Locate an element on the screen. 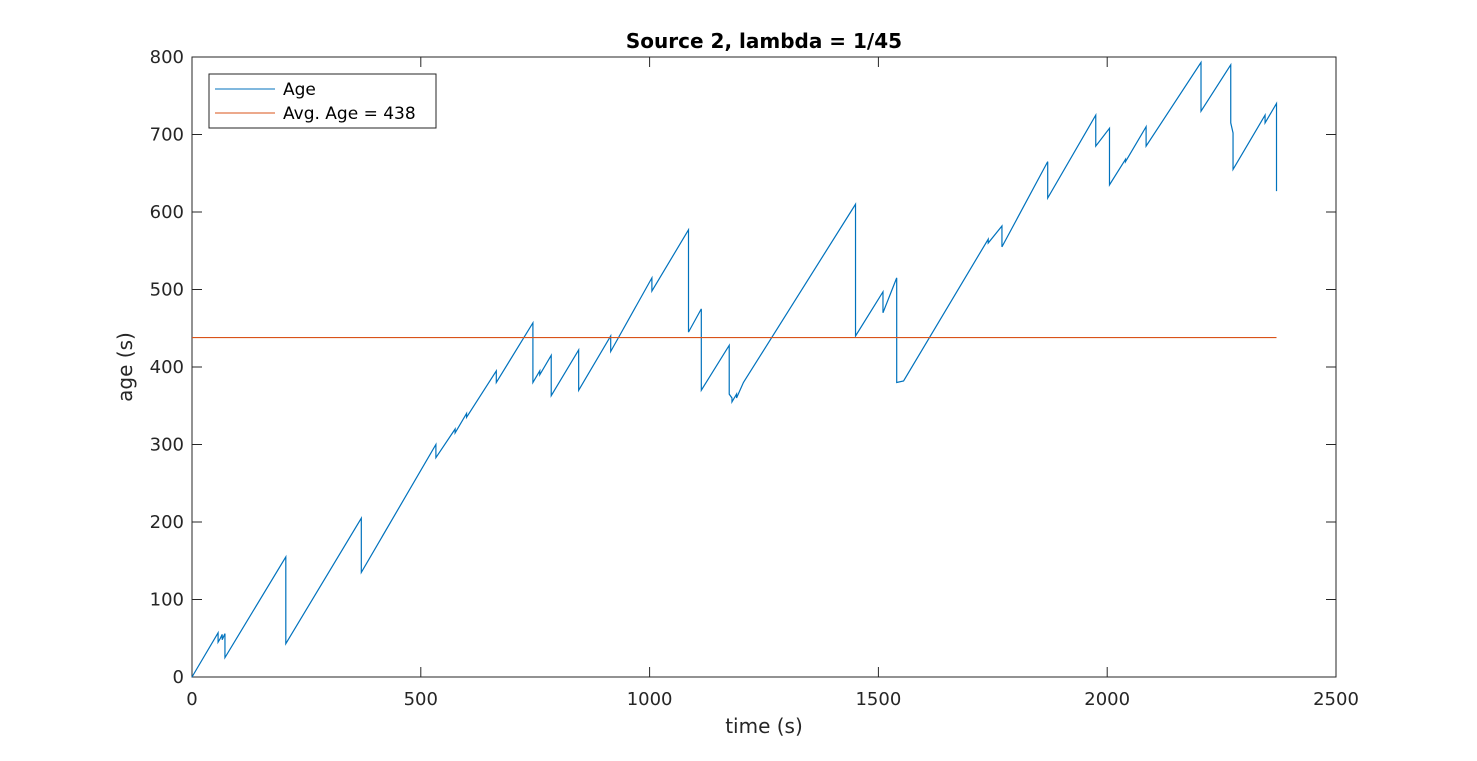 Image resolution: width=1477 pixels, height=761 pixels. legend-box is located at coordinates (322, 101).